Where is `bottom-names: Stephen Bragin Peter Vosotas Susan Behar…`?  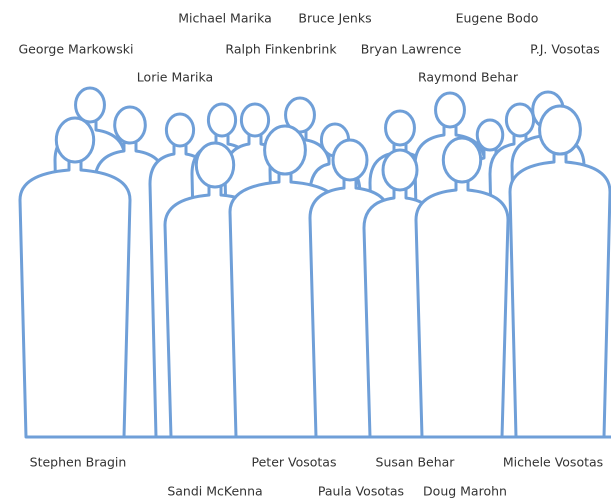
bottom-names: Stephen Bragin Peter Vosotas Susan Behar… is located at coordinates (317, 477).